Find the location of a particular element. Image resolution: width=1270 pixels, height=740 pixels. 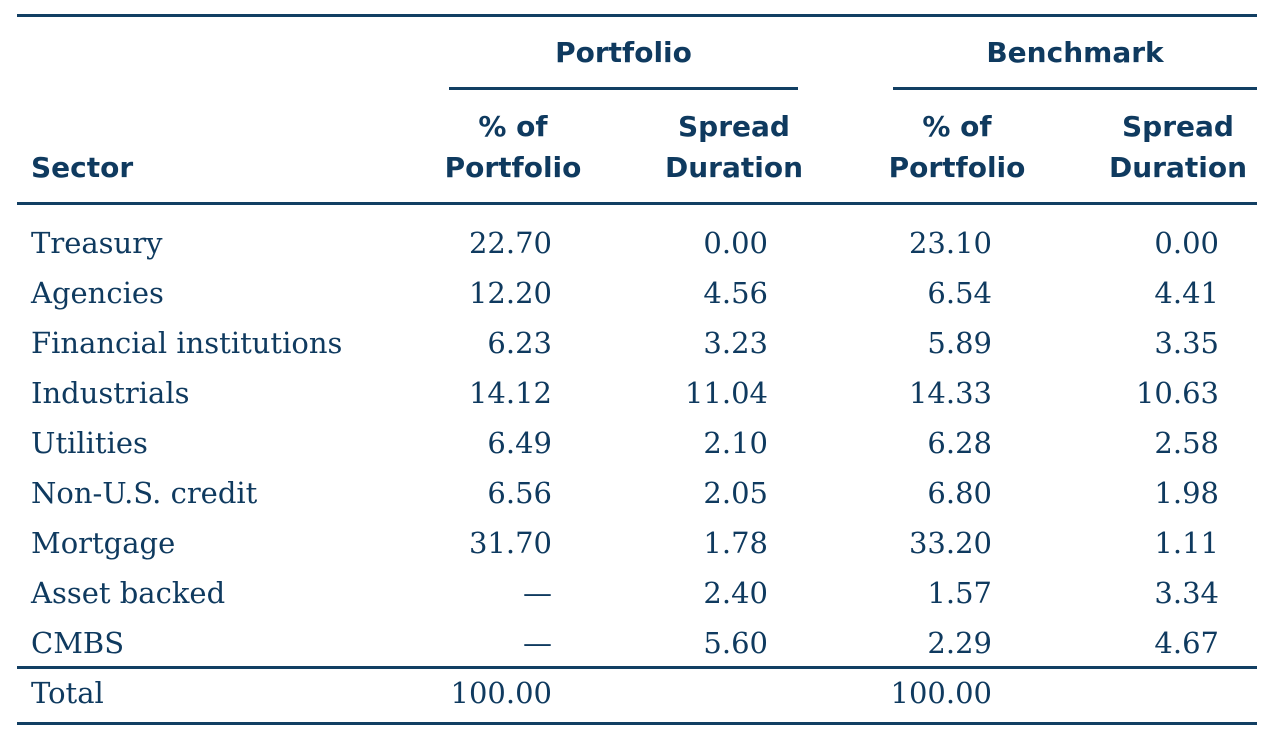

benchmark-spread-cell: 4.67 is located at coordinates (1186, 643).